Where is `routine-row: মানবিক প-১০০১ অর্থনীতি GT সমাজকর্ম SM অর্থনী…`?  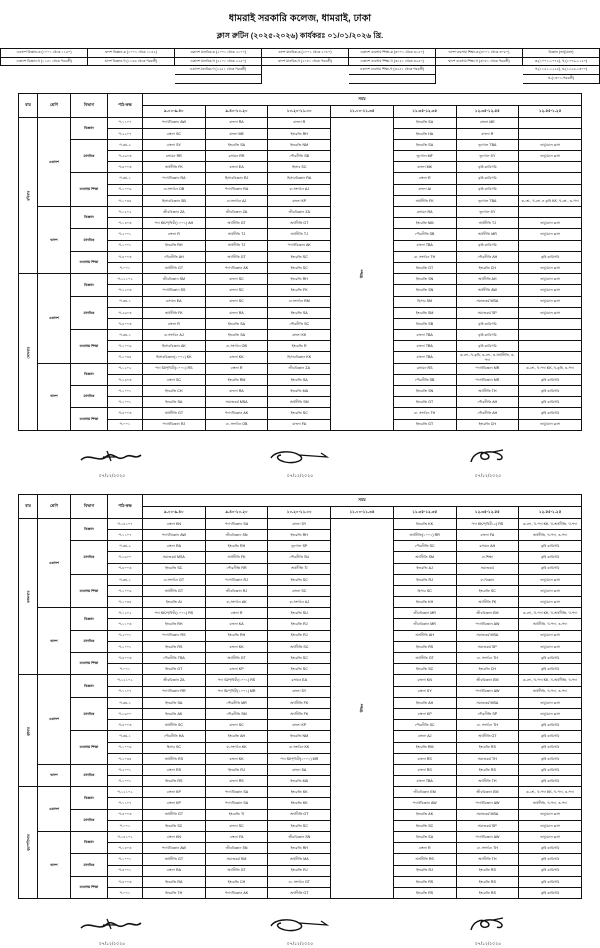
routine-row: মানবিক প-১০০১ অর্থনীতি GT সমাজকর্ম SM অর্থনী… is located at coordinates (300, 865).